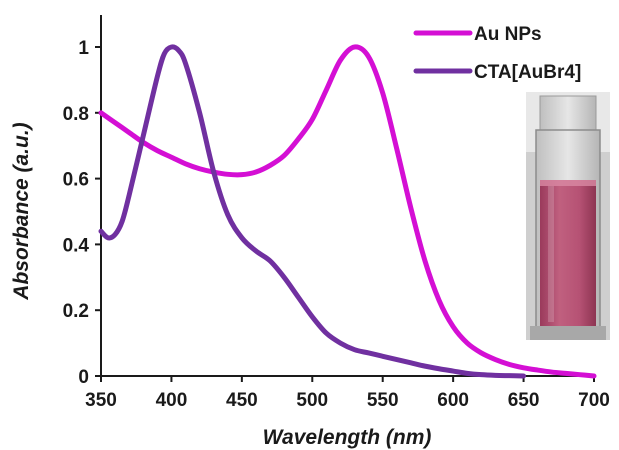  I want to click on x-tick-label: 550, so click(383, 400).